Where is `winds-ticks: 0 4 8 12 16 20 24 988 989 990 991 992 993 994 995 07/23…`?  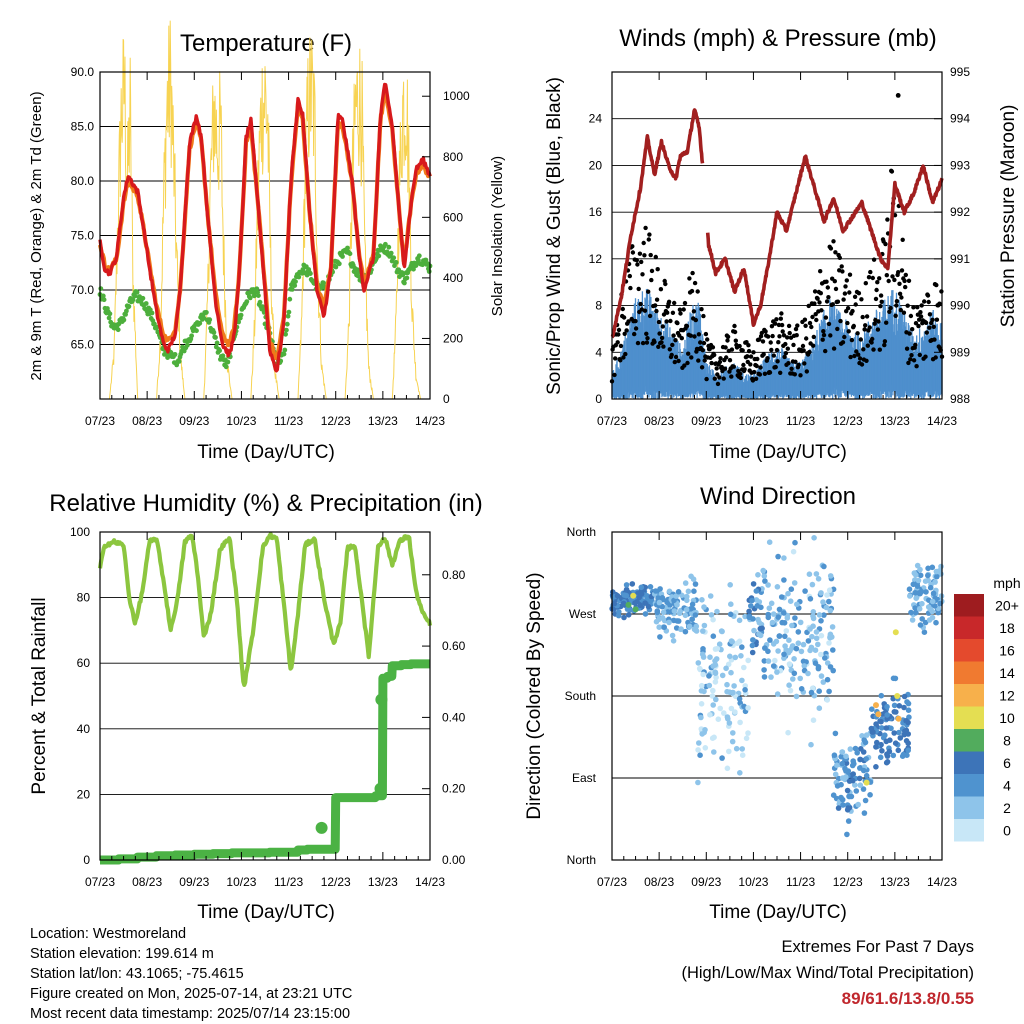
winds-ticks: 0 4 8 12 16 20 24 988 989 990 991 992 993 994 995 07/23… is located at coordinates (780, 246).